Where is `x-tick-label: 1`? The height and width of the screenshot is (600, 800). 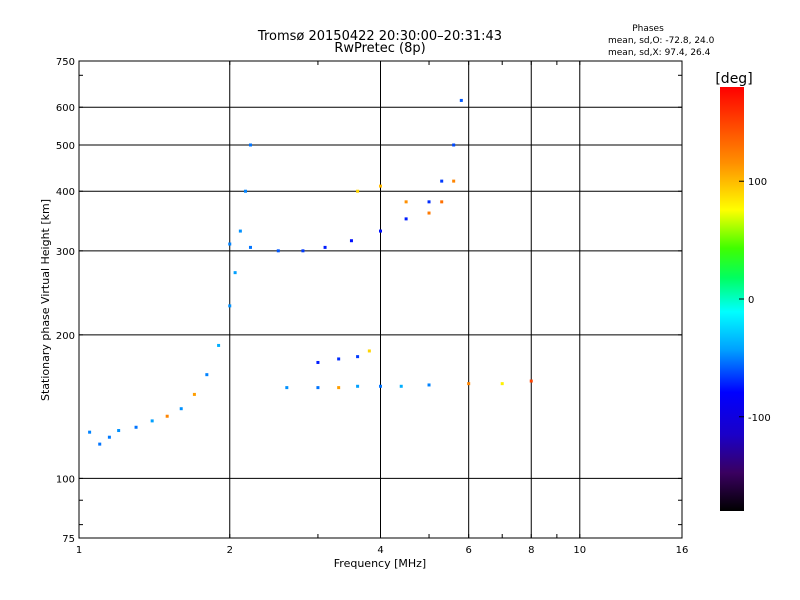
x-tick-label: 1 is located at coordinates (79, 550).